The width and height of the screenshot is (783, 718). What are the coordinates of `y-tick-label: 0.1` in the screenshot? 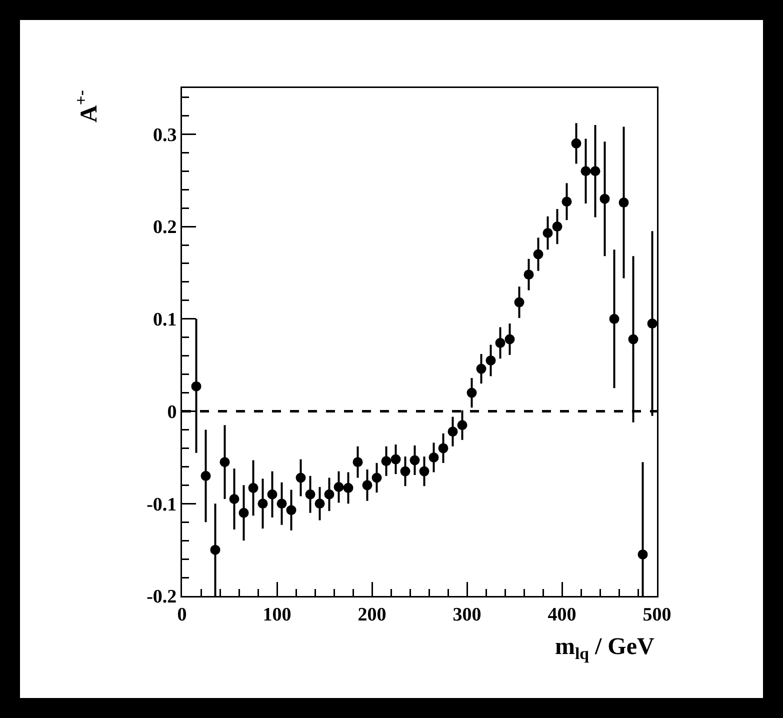 It's located at (164, 320).